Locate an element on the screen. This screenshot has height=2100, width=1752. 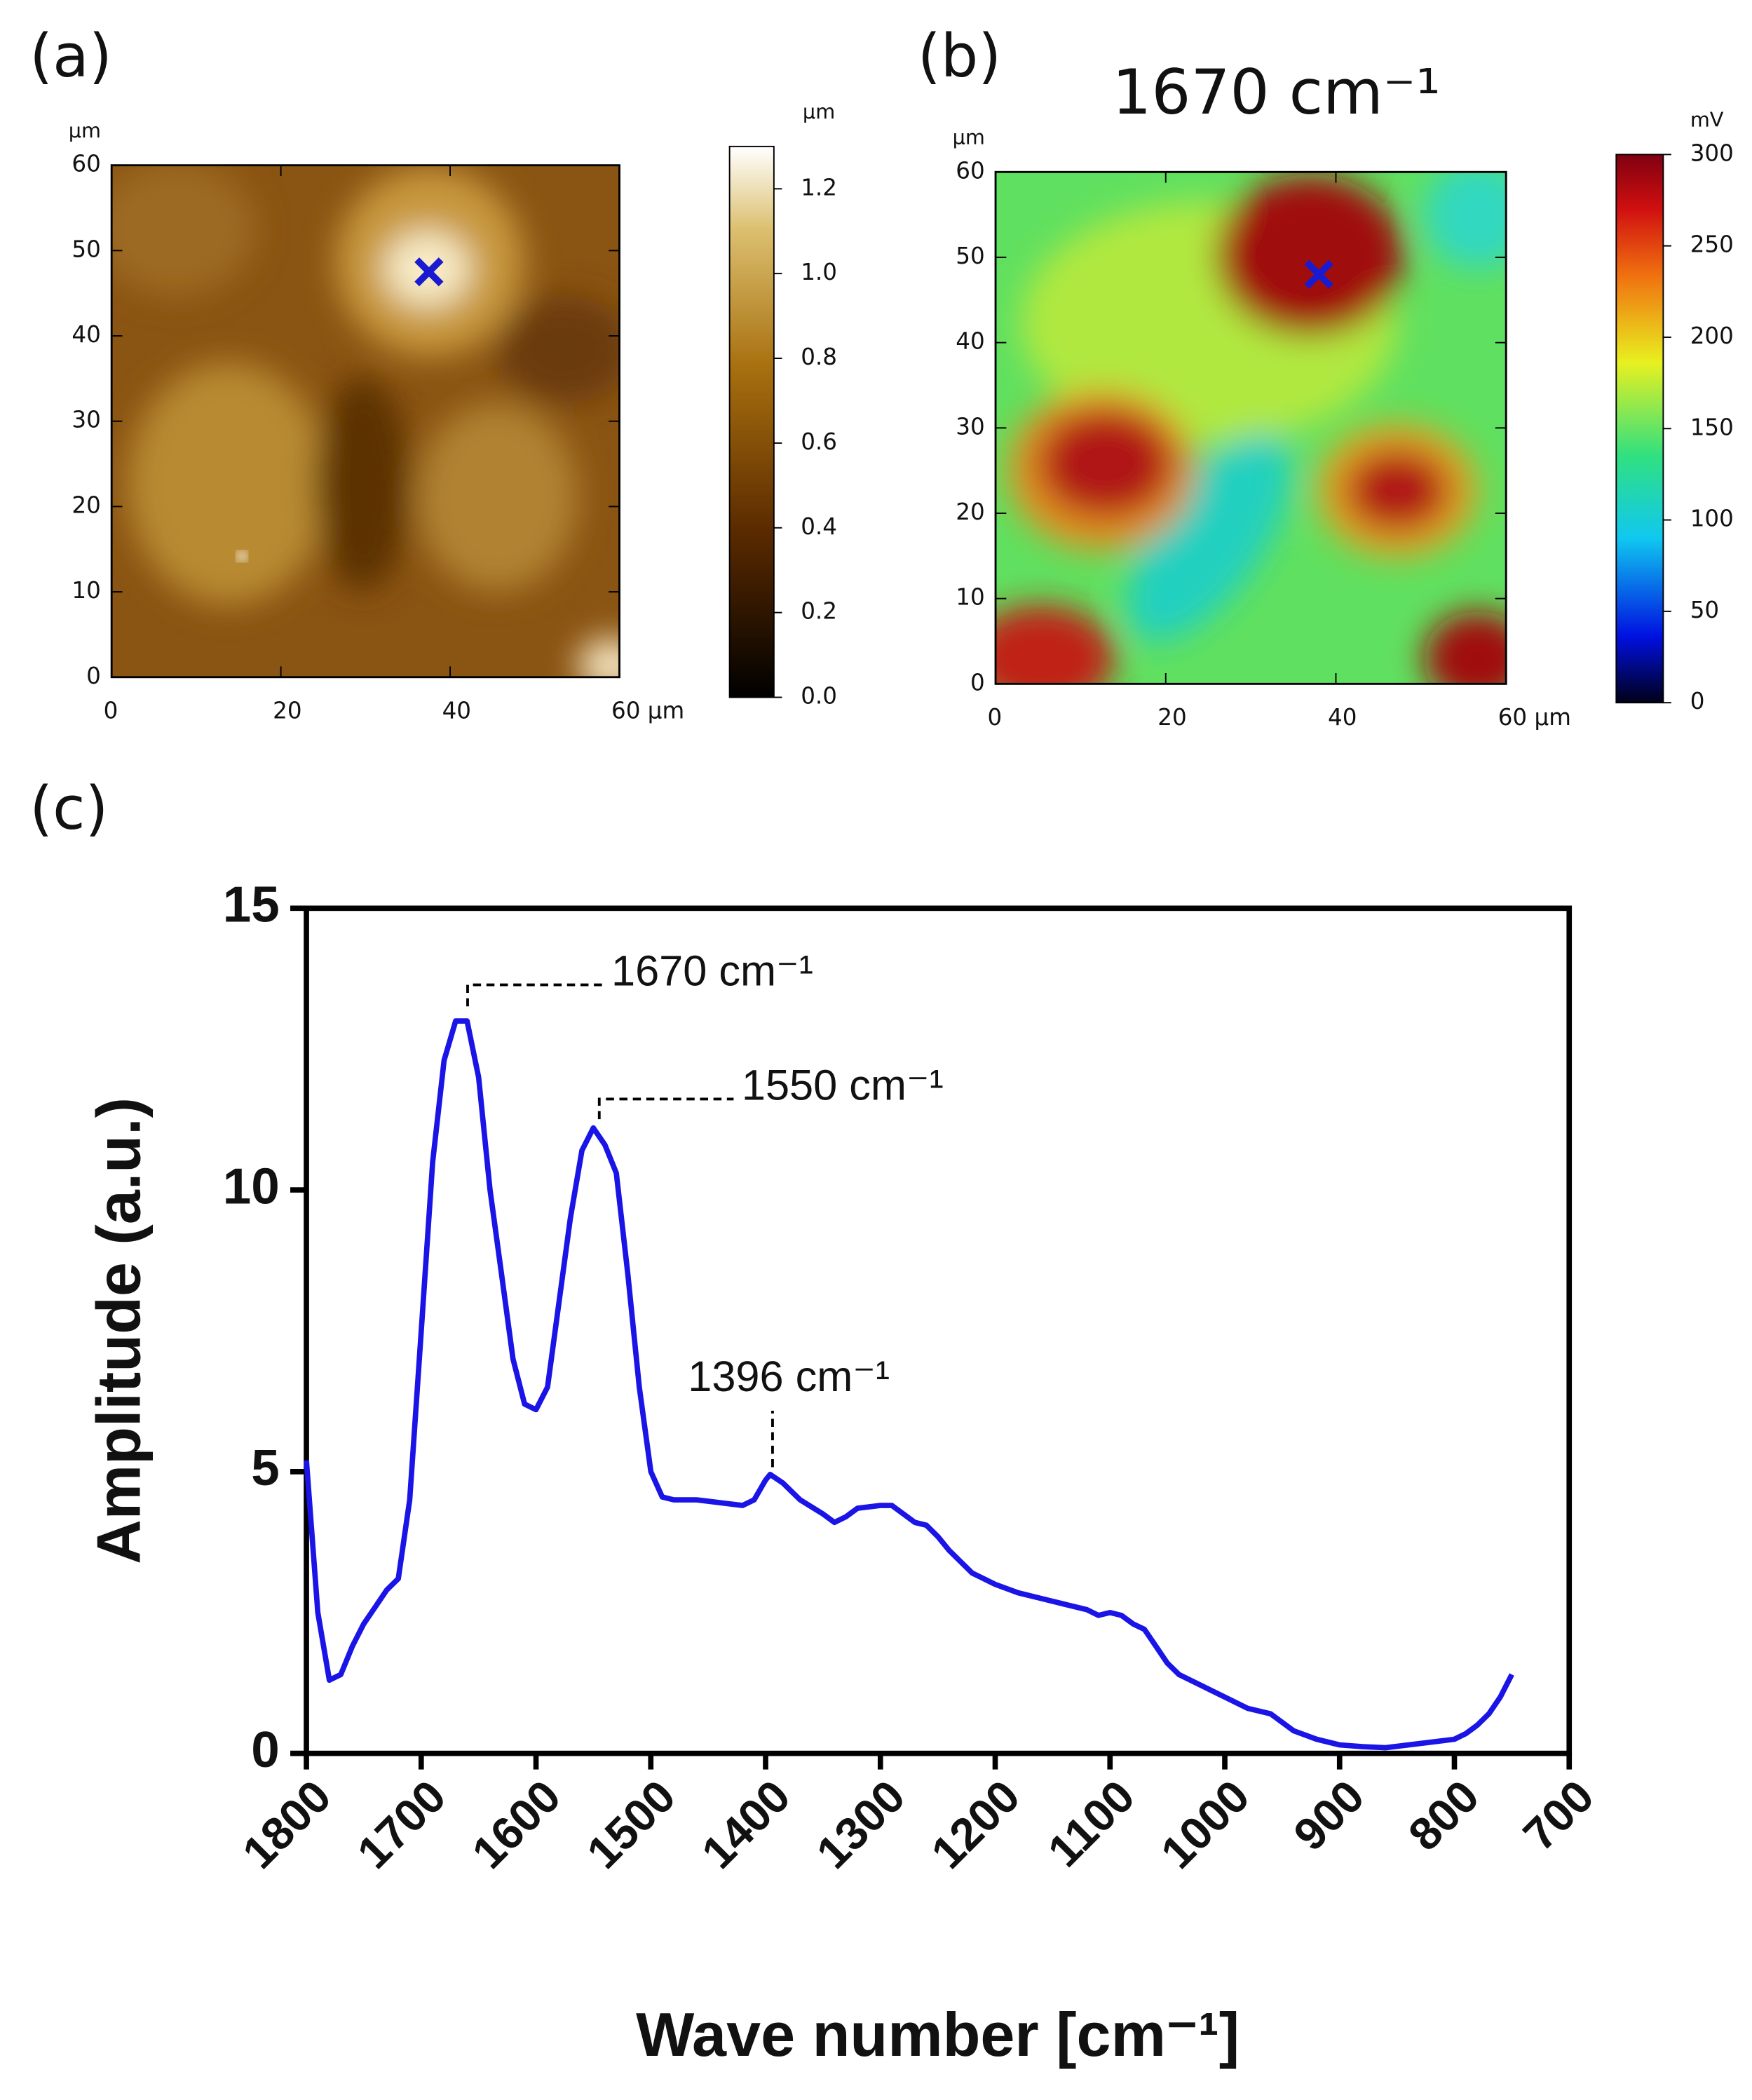
x-tick-label: 1000 is located at coordinates (1205, 1824).